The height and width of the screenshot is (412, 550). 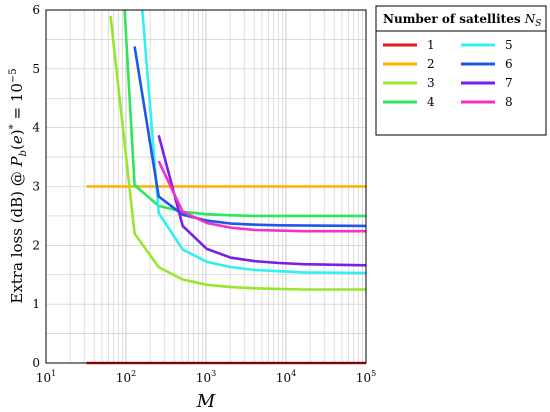 I want to click on x-tick-label: 10¹, so click(x=46, y=377).